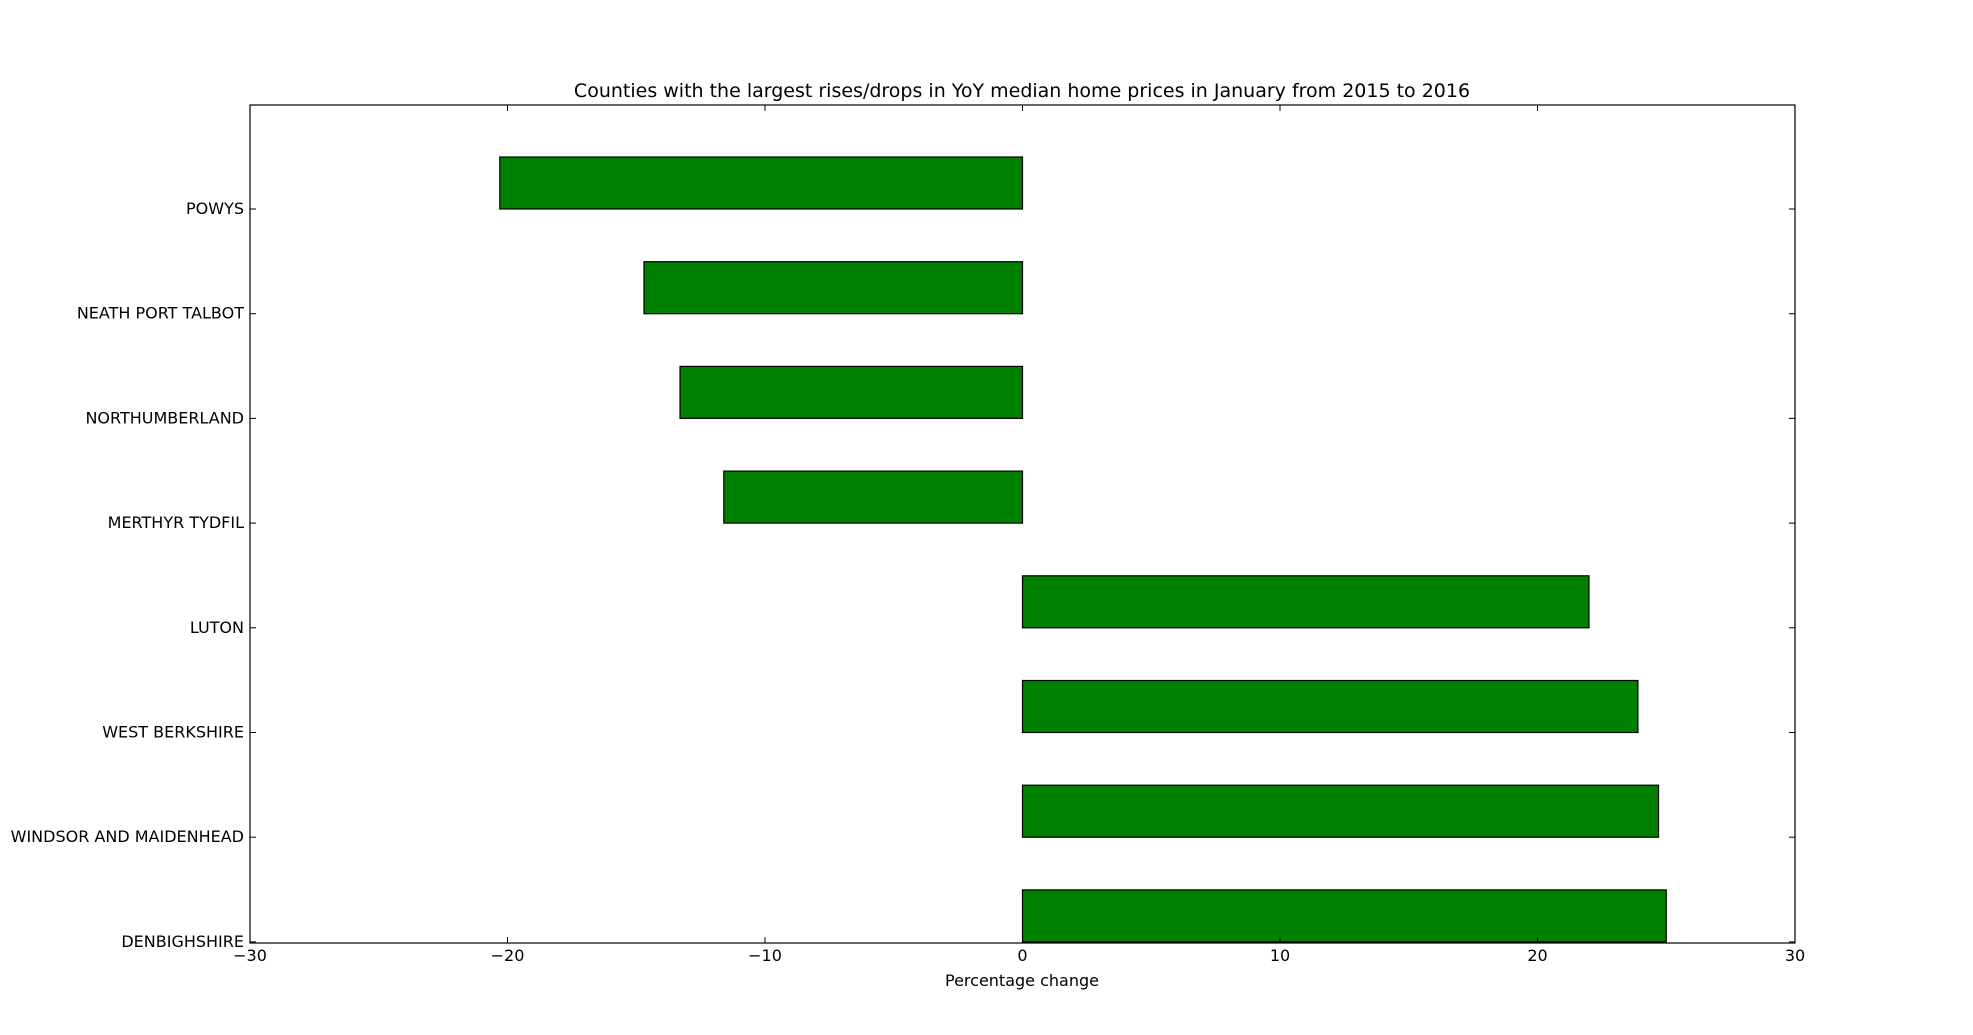  I want to click on y-tick-label: POWYS, so click(215, 208).